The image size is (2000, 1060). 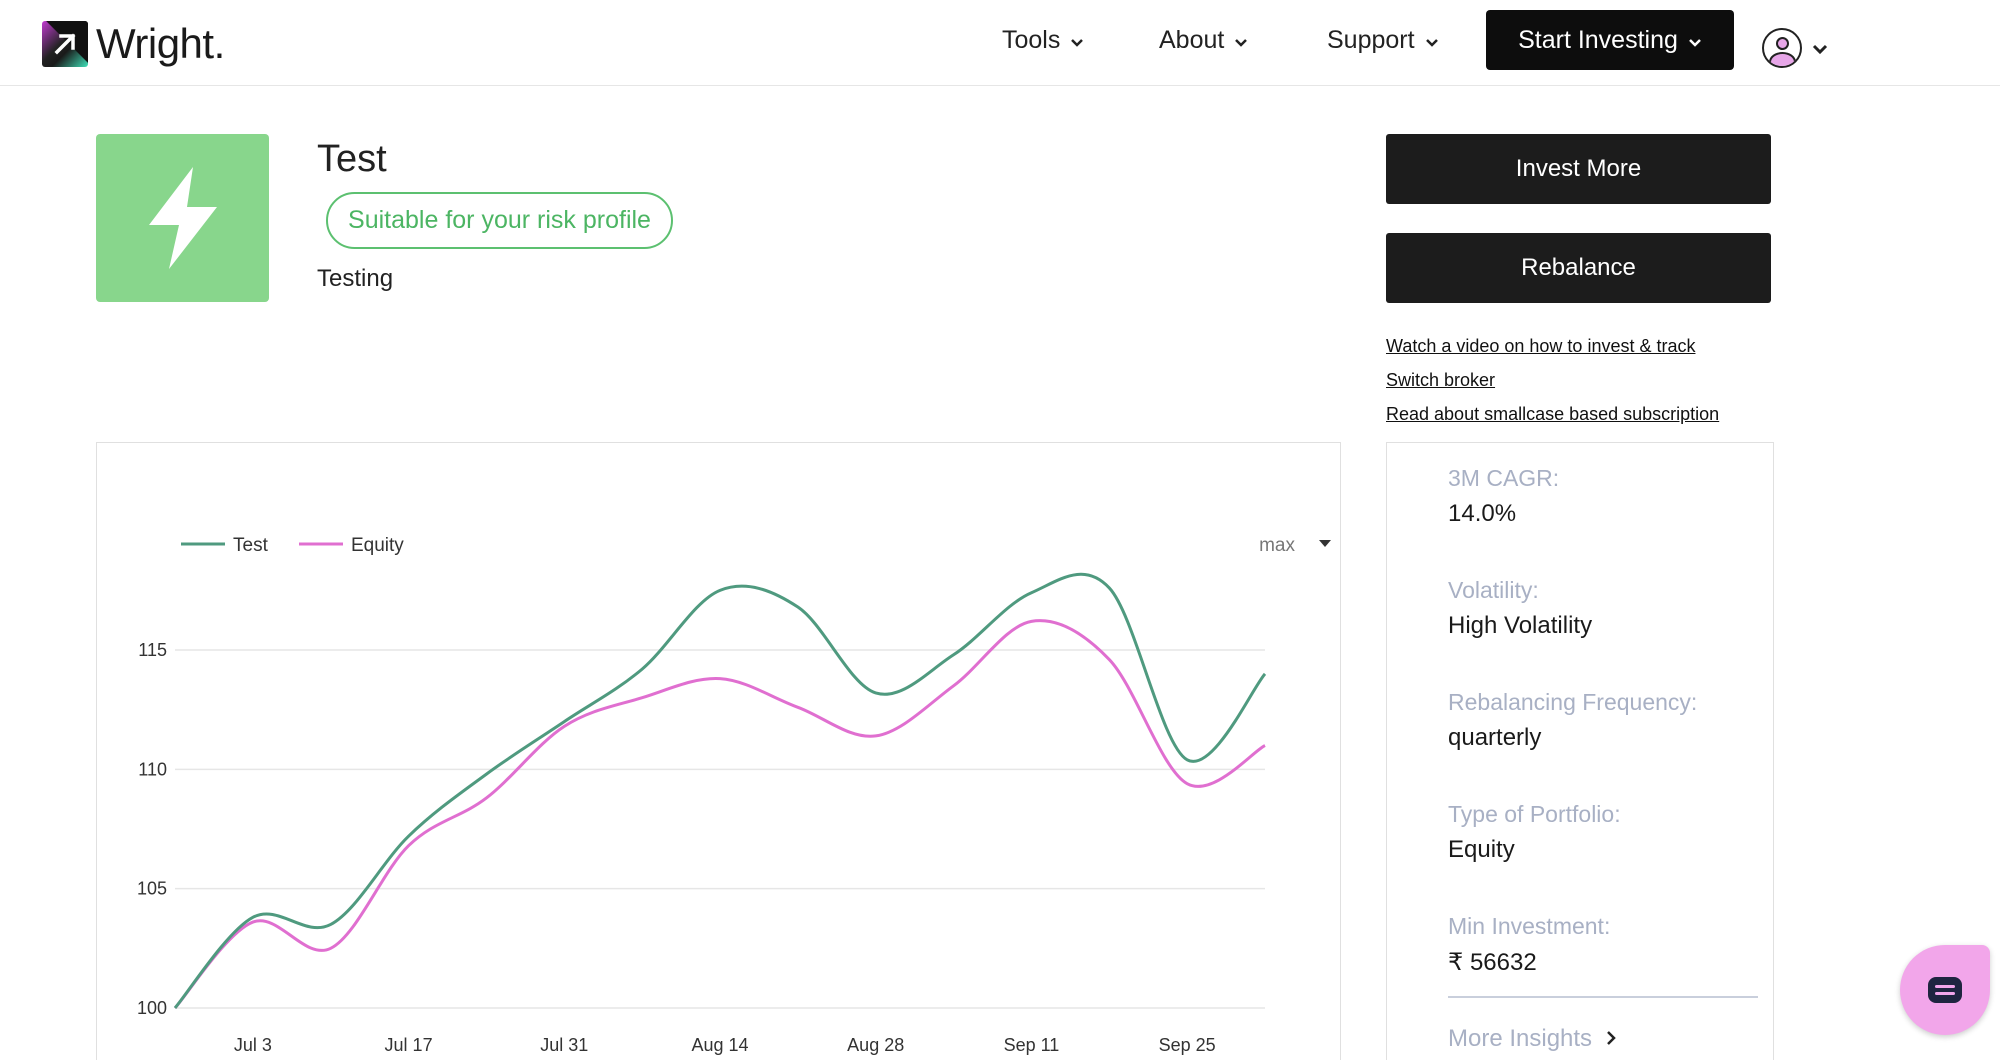 I want to click on x-tick-label: Aug 28, so click(x=875, y=1045).